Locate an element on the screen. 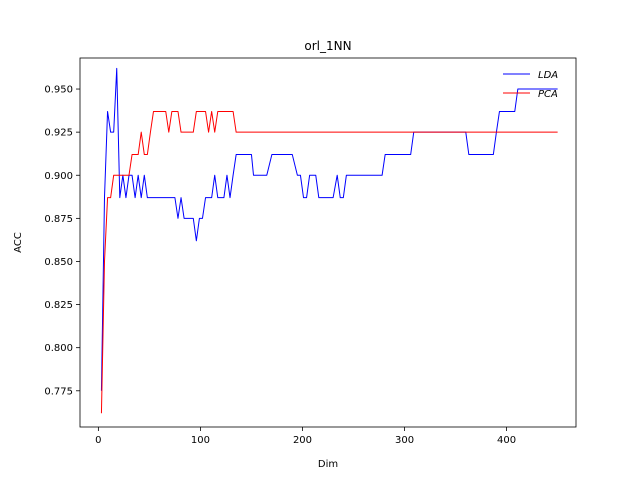 This screenshot has height=480, width=640. y-tick-label: 0.850 is located at coordinates (58, 262).